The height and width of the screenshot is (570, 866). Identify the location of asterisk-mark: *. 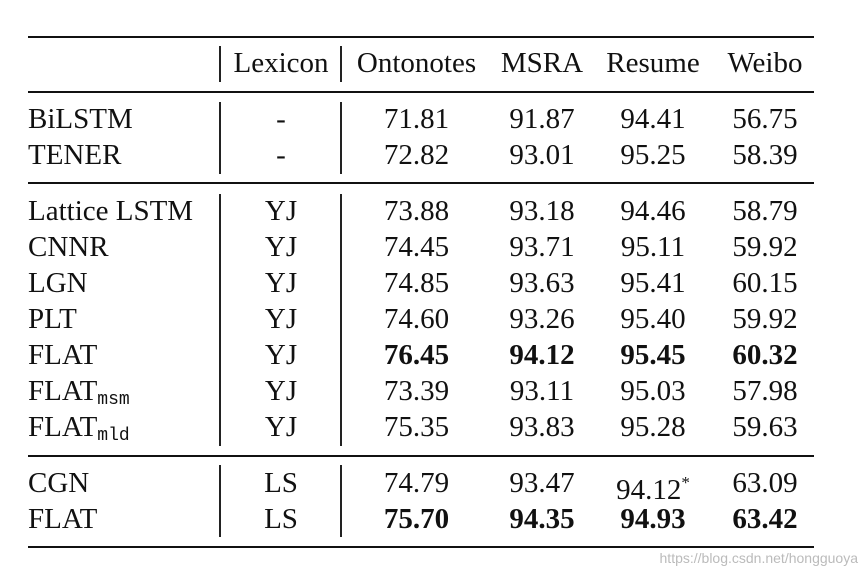
(685, 482).